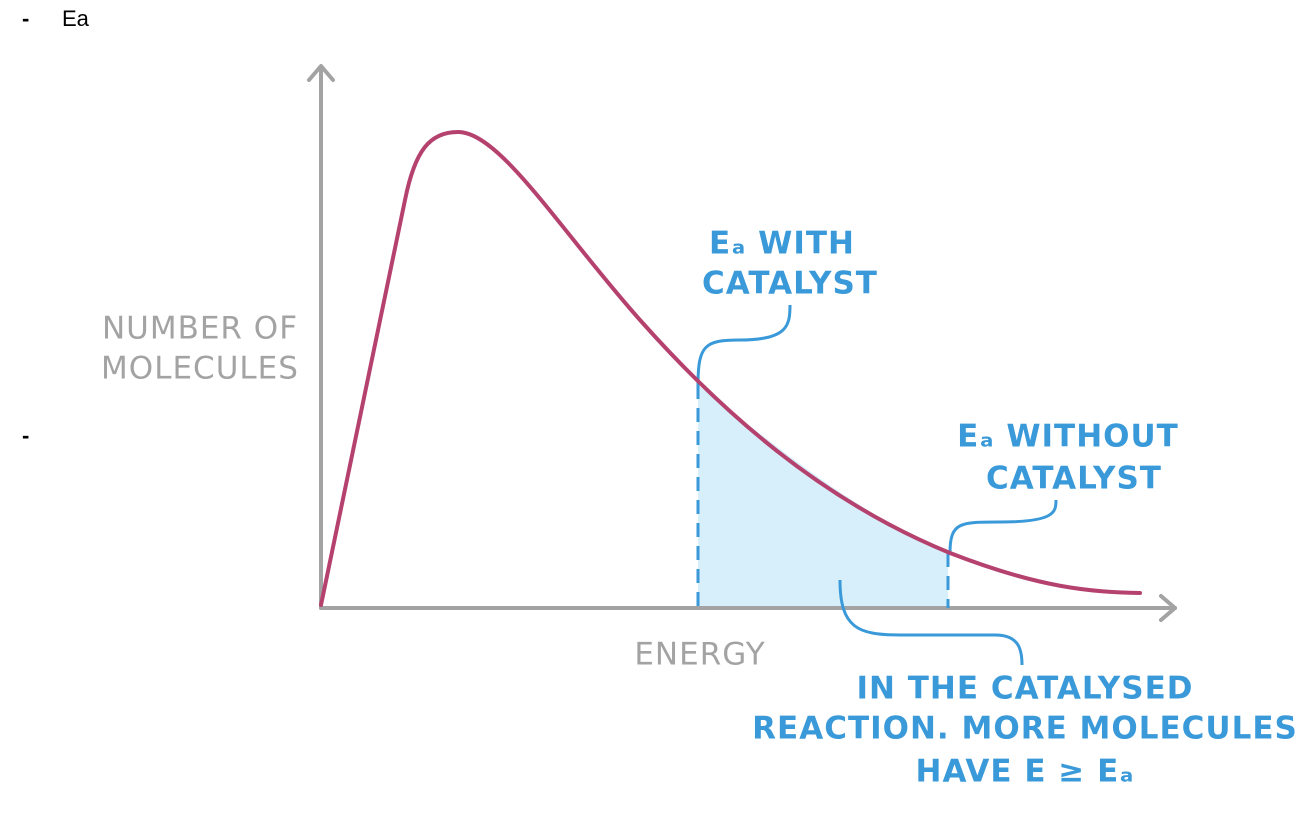 The width and height of the screenshot is (1306, 830). What do you see at coordinates (1025, 729) in the screenshot?
I see `annotation: REACTION. MORE MOLECULES` at bounding box center [1025, 729].